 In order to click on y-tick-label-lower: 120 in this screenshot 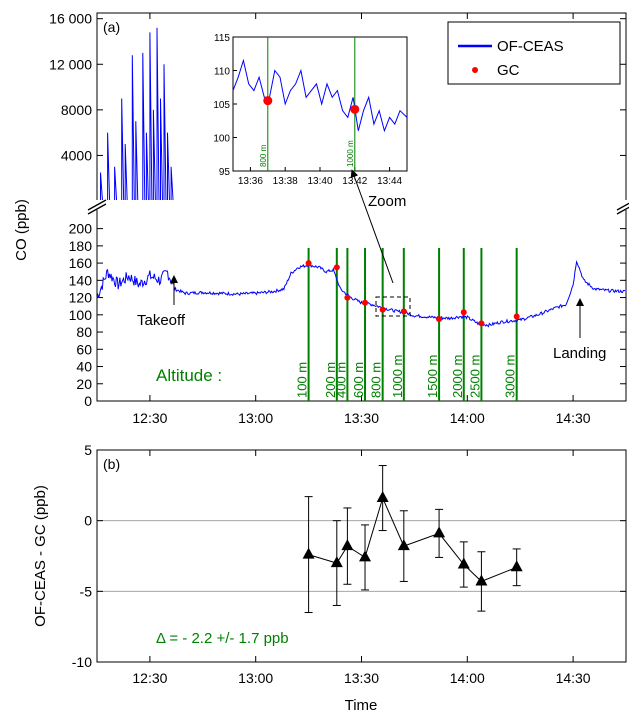, I will do `click(81, 298)`.